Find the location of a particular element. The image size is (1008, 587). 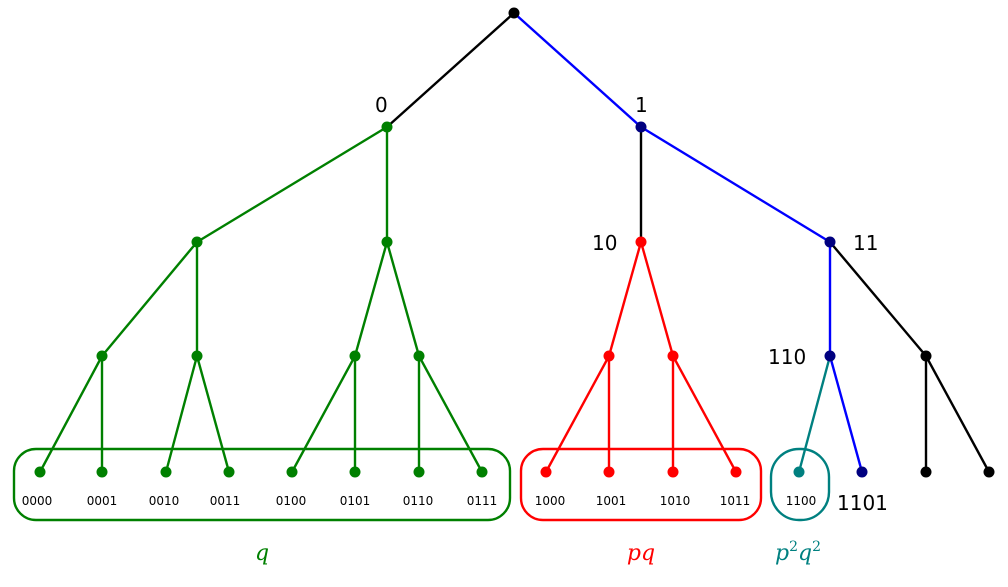

leaf-label-1001: 1001 is located at coordinates (611, 501).